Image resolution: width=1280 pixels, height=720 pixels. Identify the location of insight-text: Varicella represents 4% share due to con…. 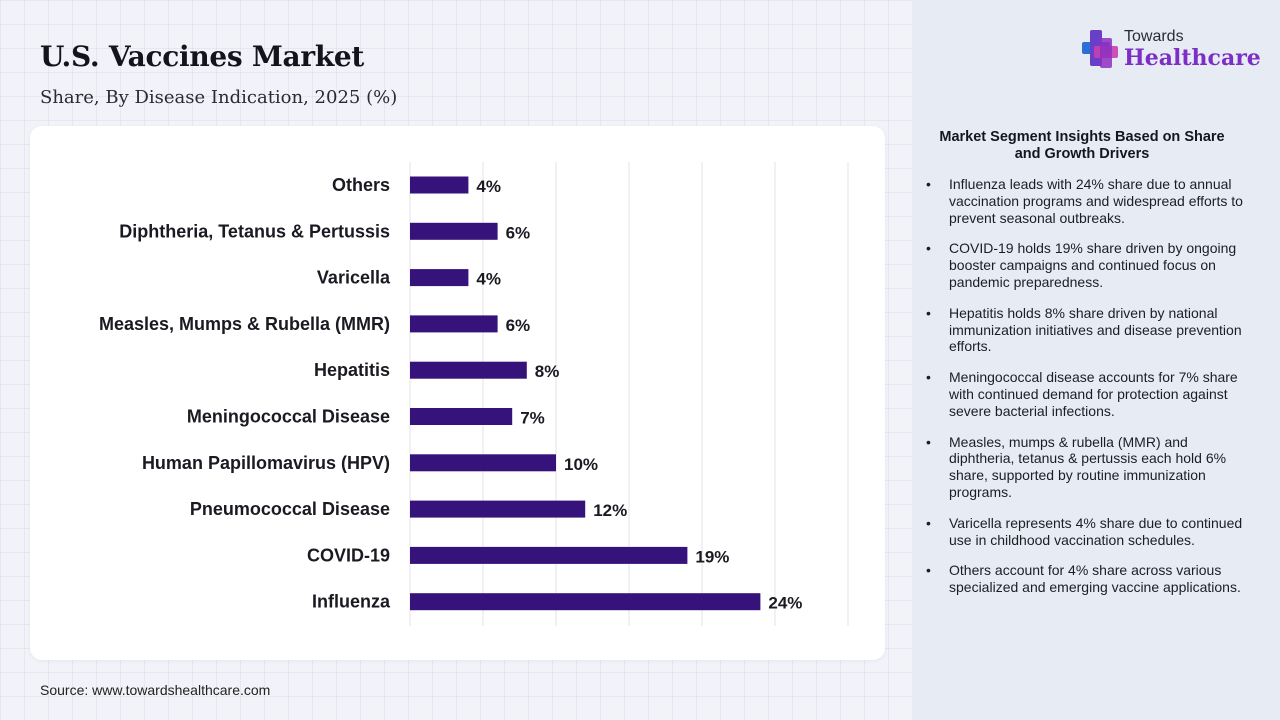
(1096, 531).